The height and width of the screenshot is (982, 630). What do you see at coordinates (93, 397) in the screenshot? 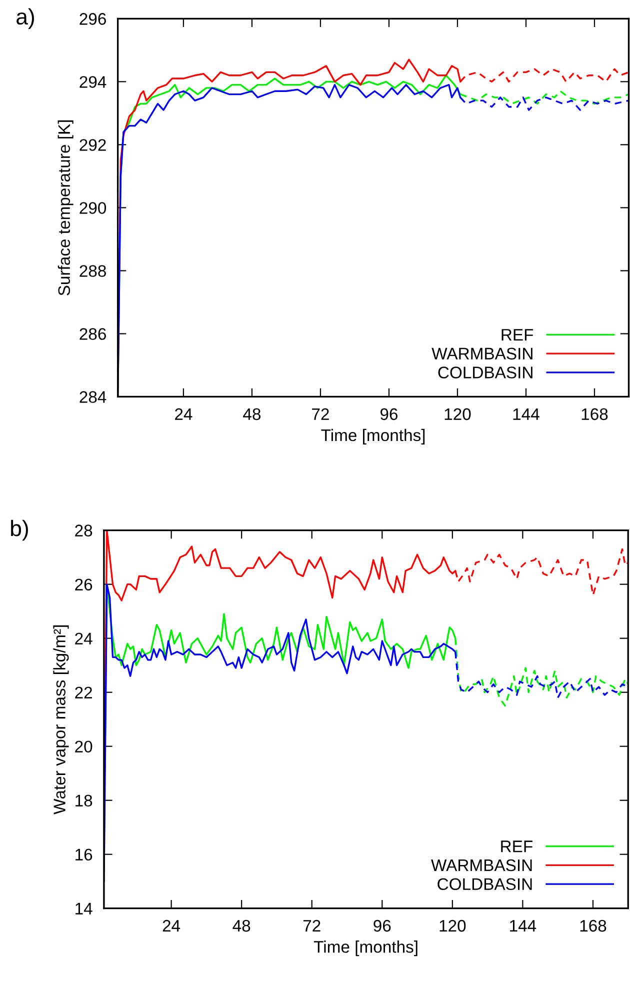
I see `y-tick-label: 284` at bounding box center [93, 397].